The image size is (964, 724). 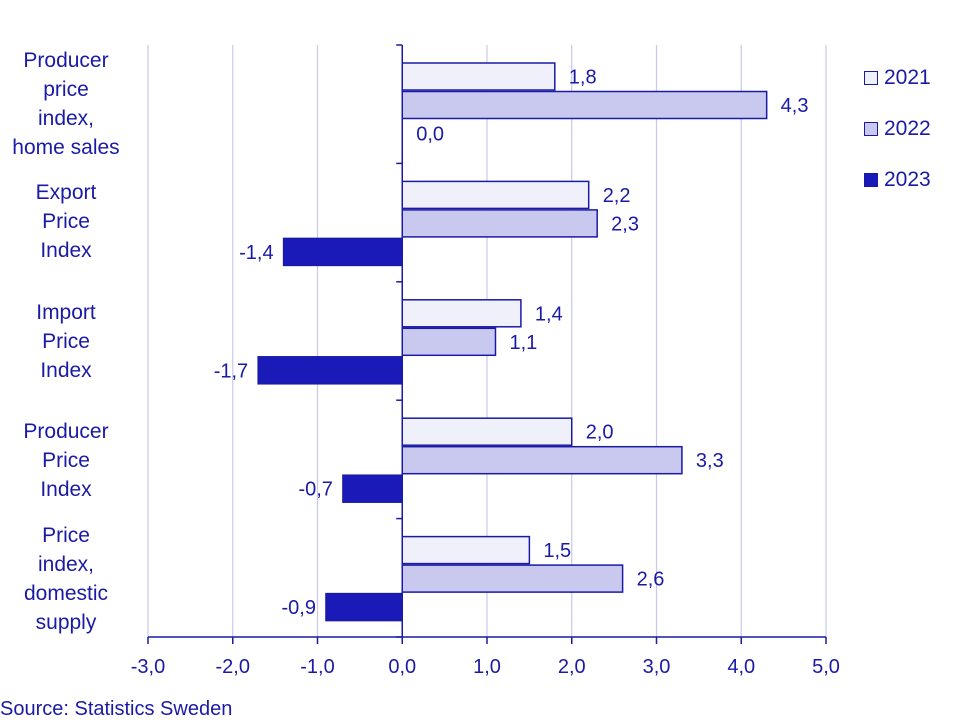 I want to click on data-label: -0,7, so click(x=315, y=490).